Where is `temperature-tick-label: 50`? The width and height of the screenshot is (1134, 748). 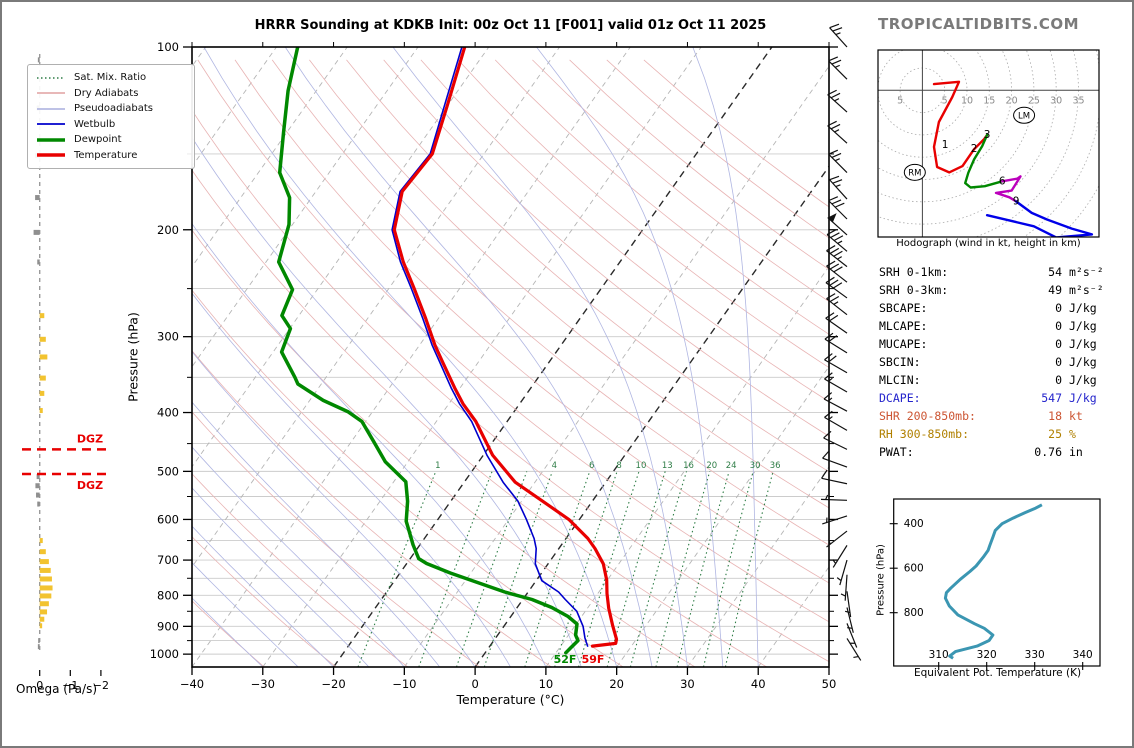
temperature-tick-label: 50 is located at coordinates (829, 684).